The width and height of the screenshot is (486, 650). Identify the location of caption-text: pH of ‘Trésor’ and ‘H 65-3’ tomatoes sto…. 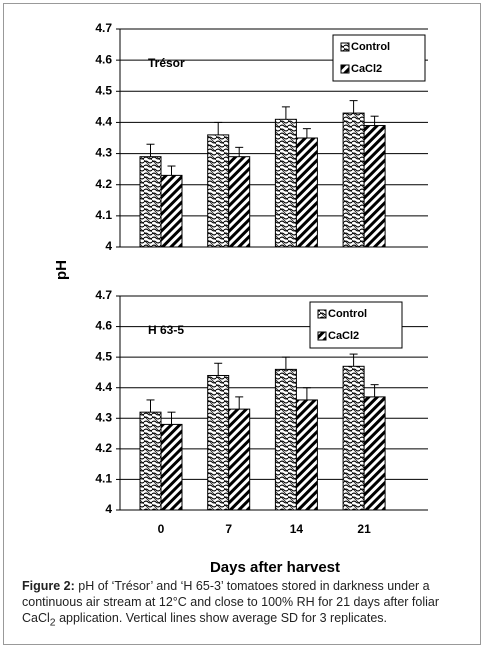
(231, 602).